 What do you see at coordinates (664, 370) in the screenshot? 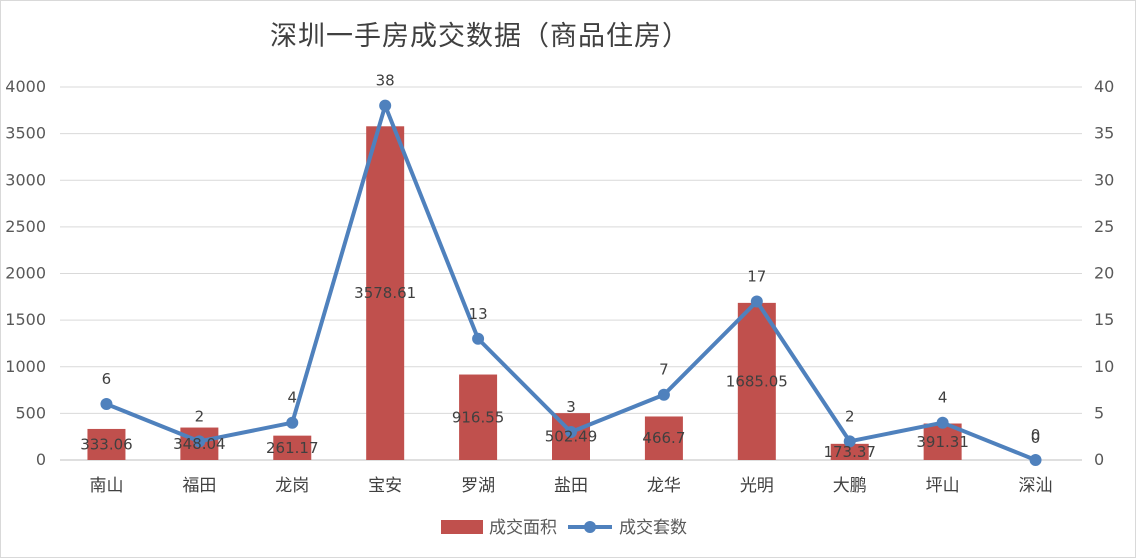
I see `line-data-label: 7` at bounding box center [664, 370].